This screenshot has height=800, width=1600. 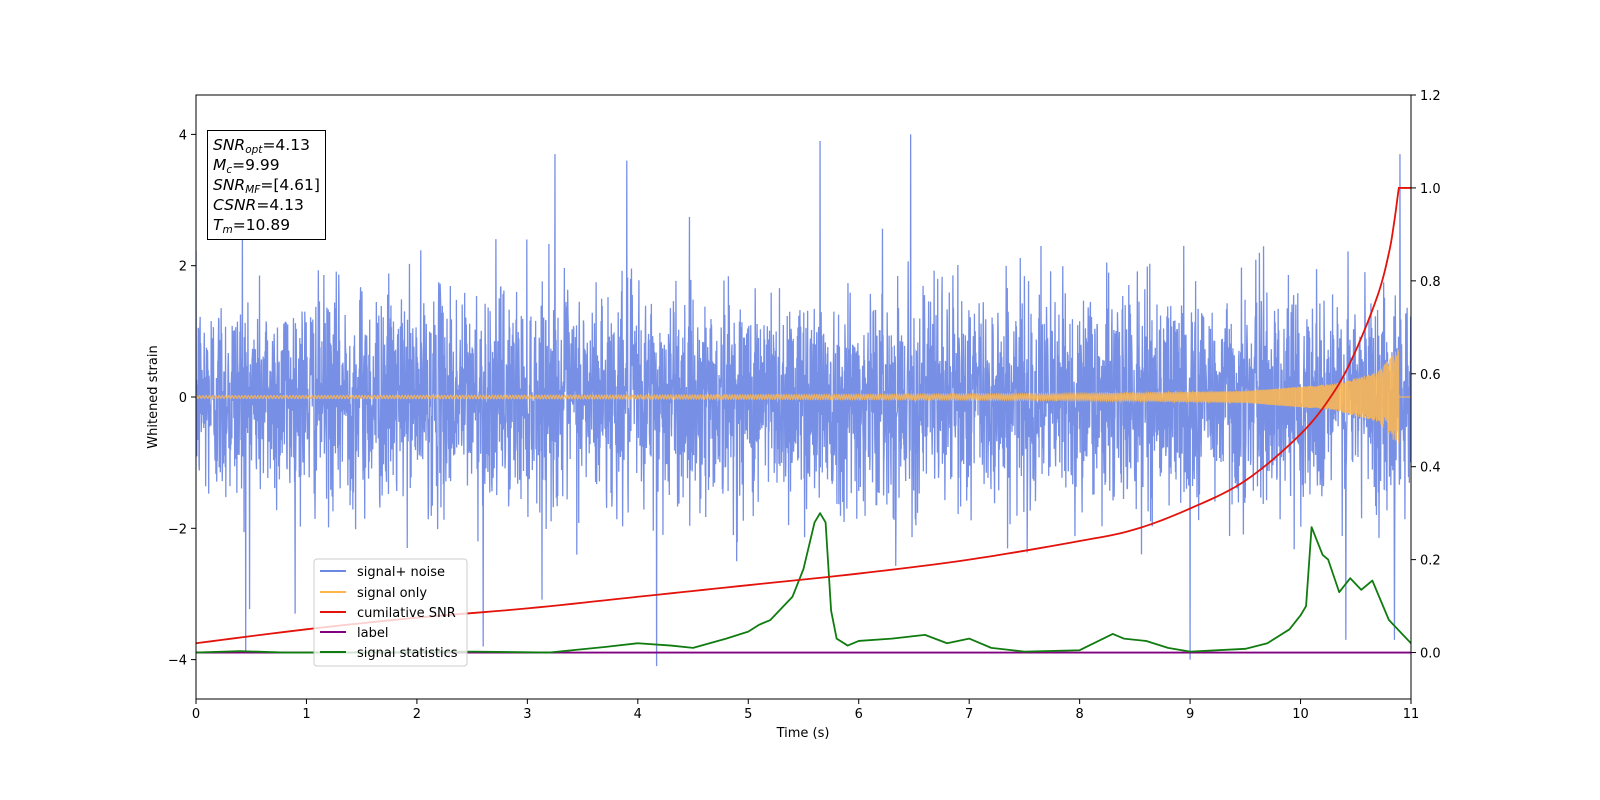 I want to click on signal-only-line, so click(x=803, y=396).